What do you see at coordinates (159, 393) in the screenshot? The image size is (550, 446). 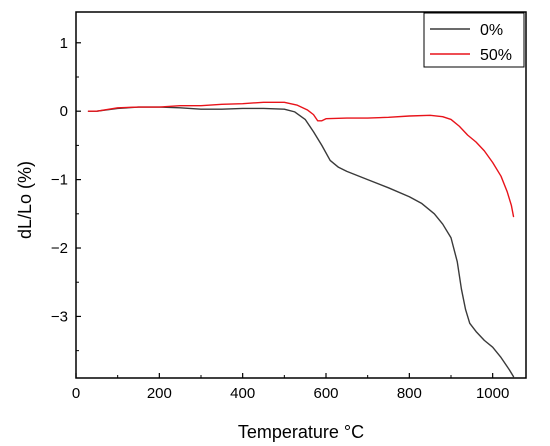 I see `x-tick-label: 200` at bounding box center [159, 393].